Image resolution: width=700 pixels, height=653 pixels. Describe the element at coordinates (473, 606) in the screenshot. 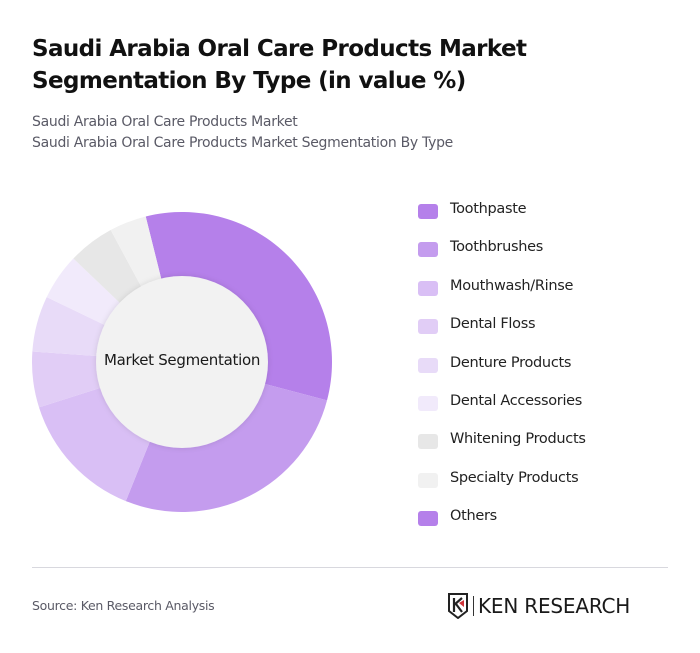

I see `logo-separator` at that location.